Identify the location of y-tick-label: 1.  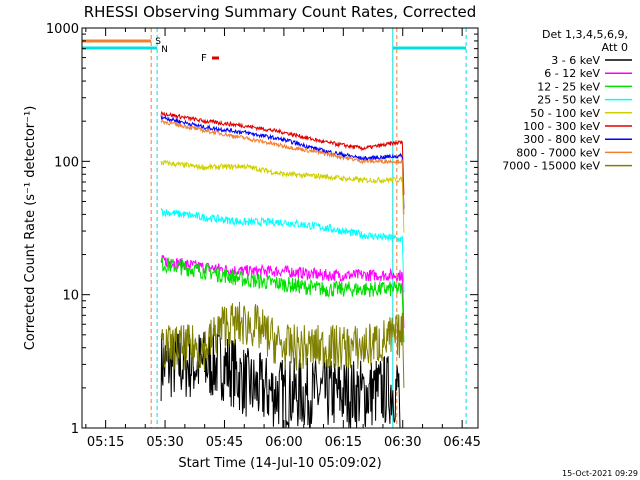
(75, 429).